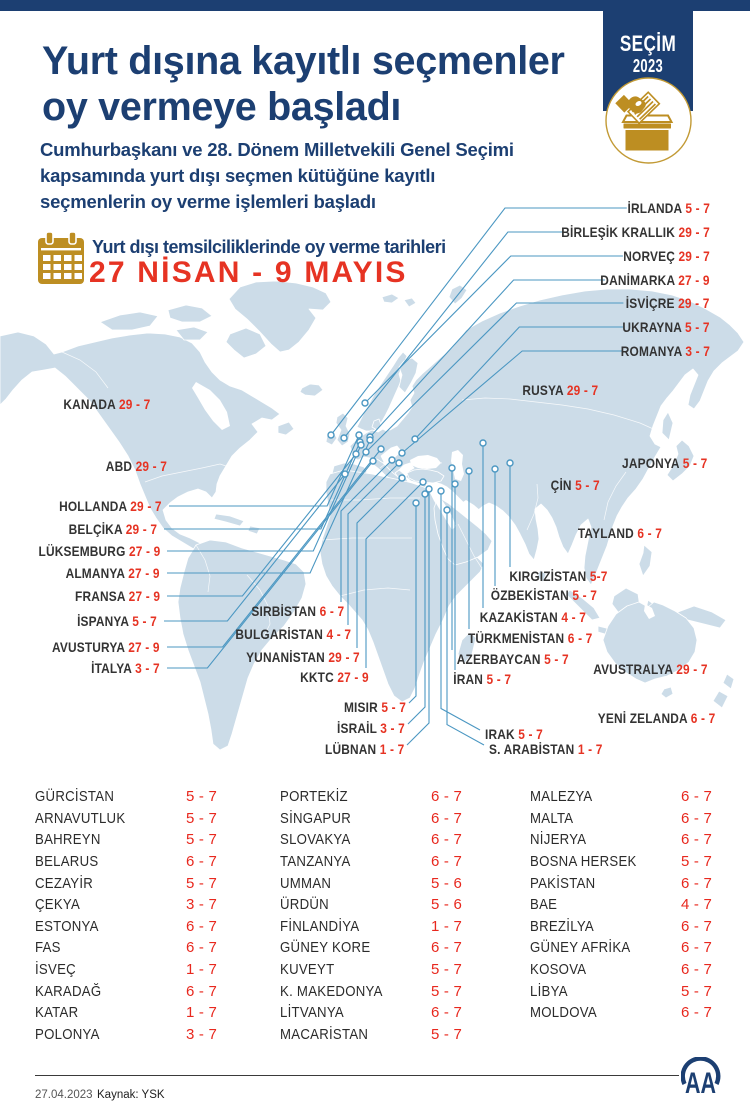 The width and height of the screenshot is (750, 1120). What do you see at coordinates (700, 1083) in the screenshot?
I see `svg-text: AA` at bounding box center [700, 1083].